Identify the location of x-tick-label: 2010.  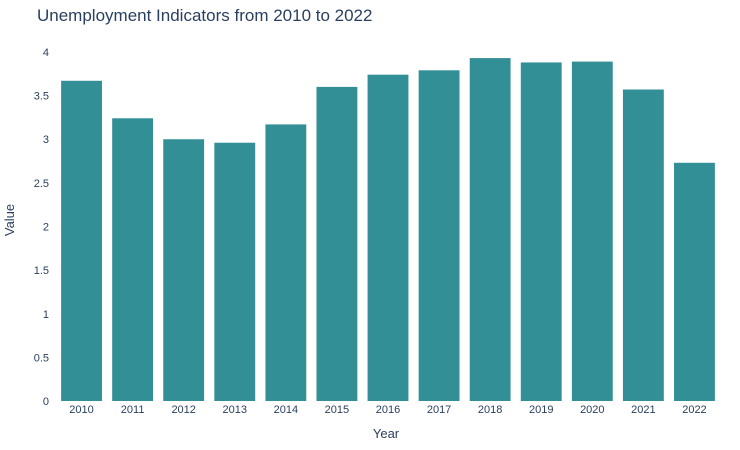
(81, 410).